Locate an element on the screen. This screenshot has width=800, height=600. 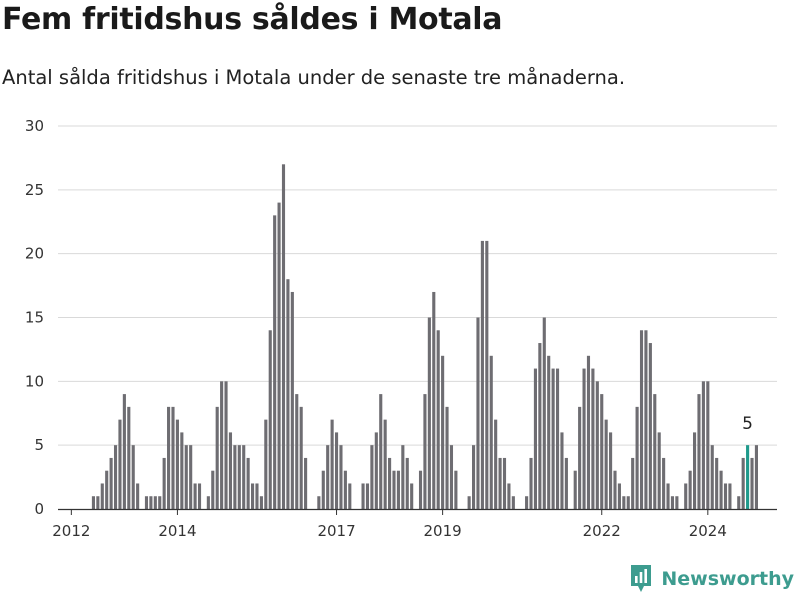
y-tick-label: 25 is located at coordinates (34, 190).